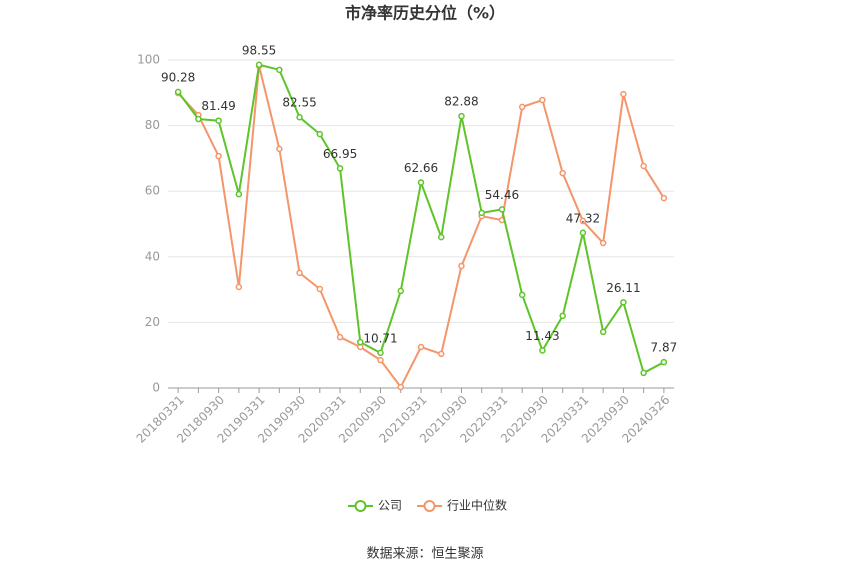  What do you see at coordinates (542, 336) in the screenshot?
I see `data-label: 11.43` at bounding box center [542, 336].